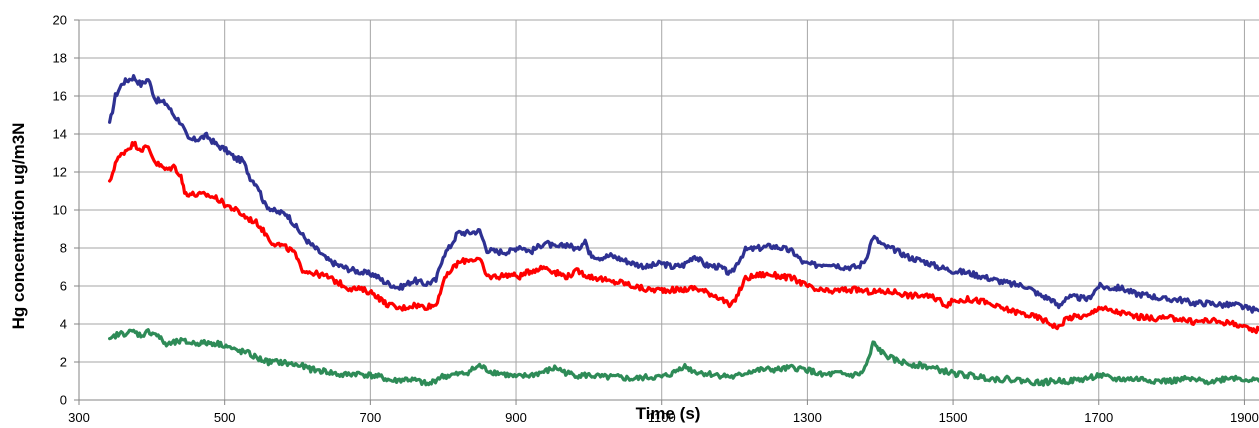 The height and width of the screenshot is (428, 1259). I want to click on x-tick-label: 700, so click(371, 417).